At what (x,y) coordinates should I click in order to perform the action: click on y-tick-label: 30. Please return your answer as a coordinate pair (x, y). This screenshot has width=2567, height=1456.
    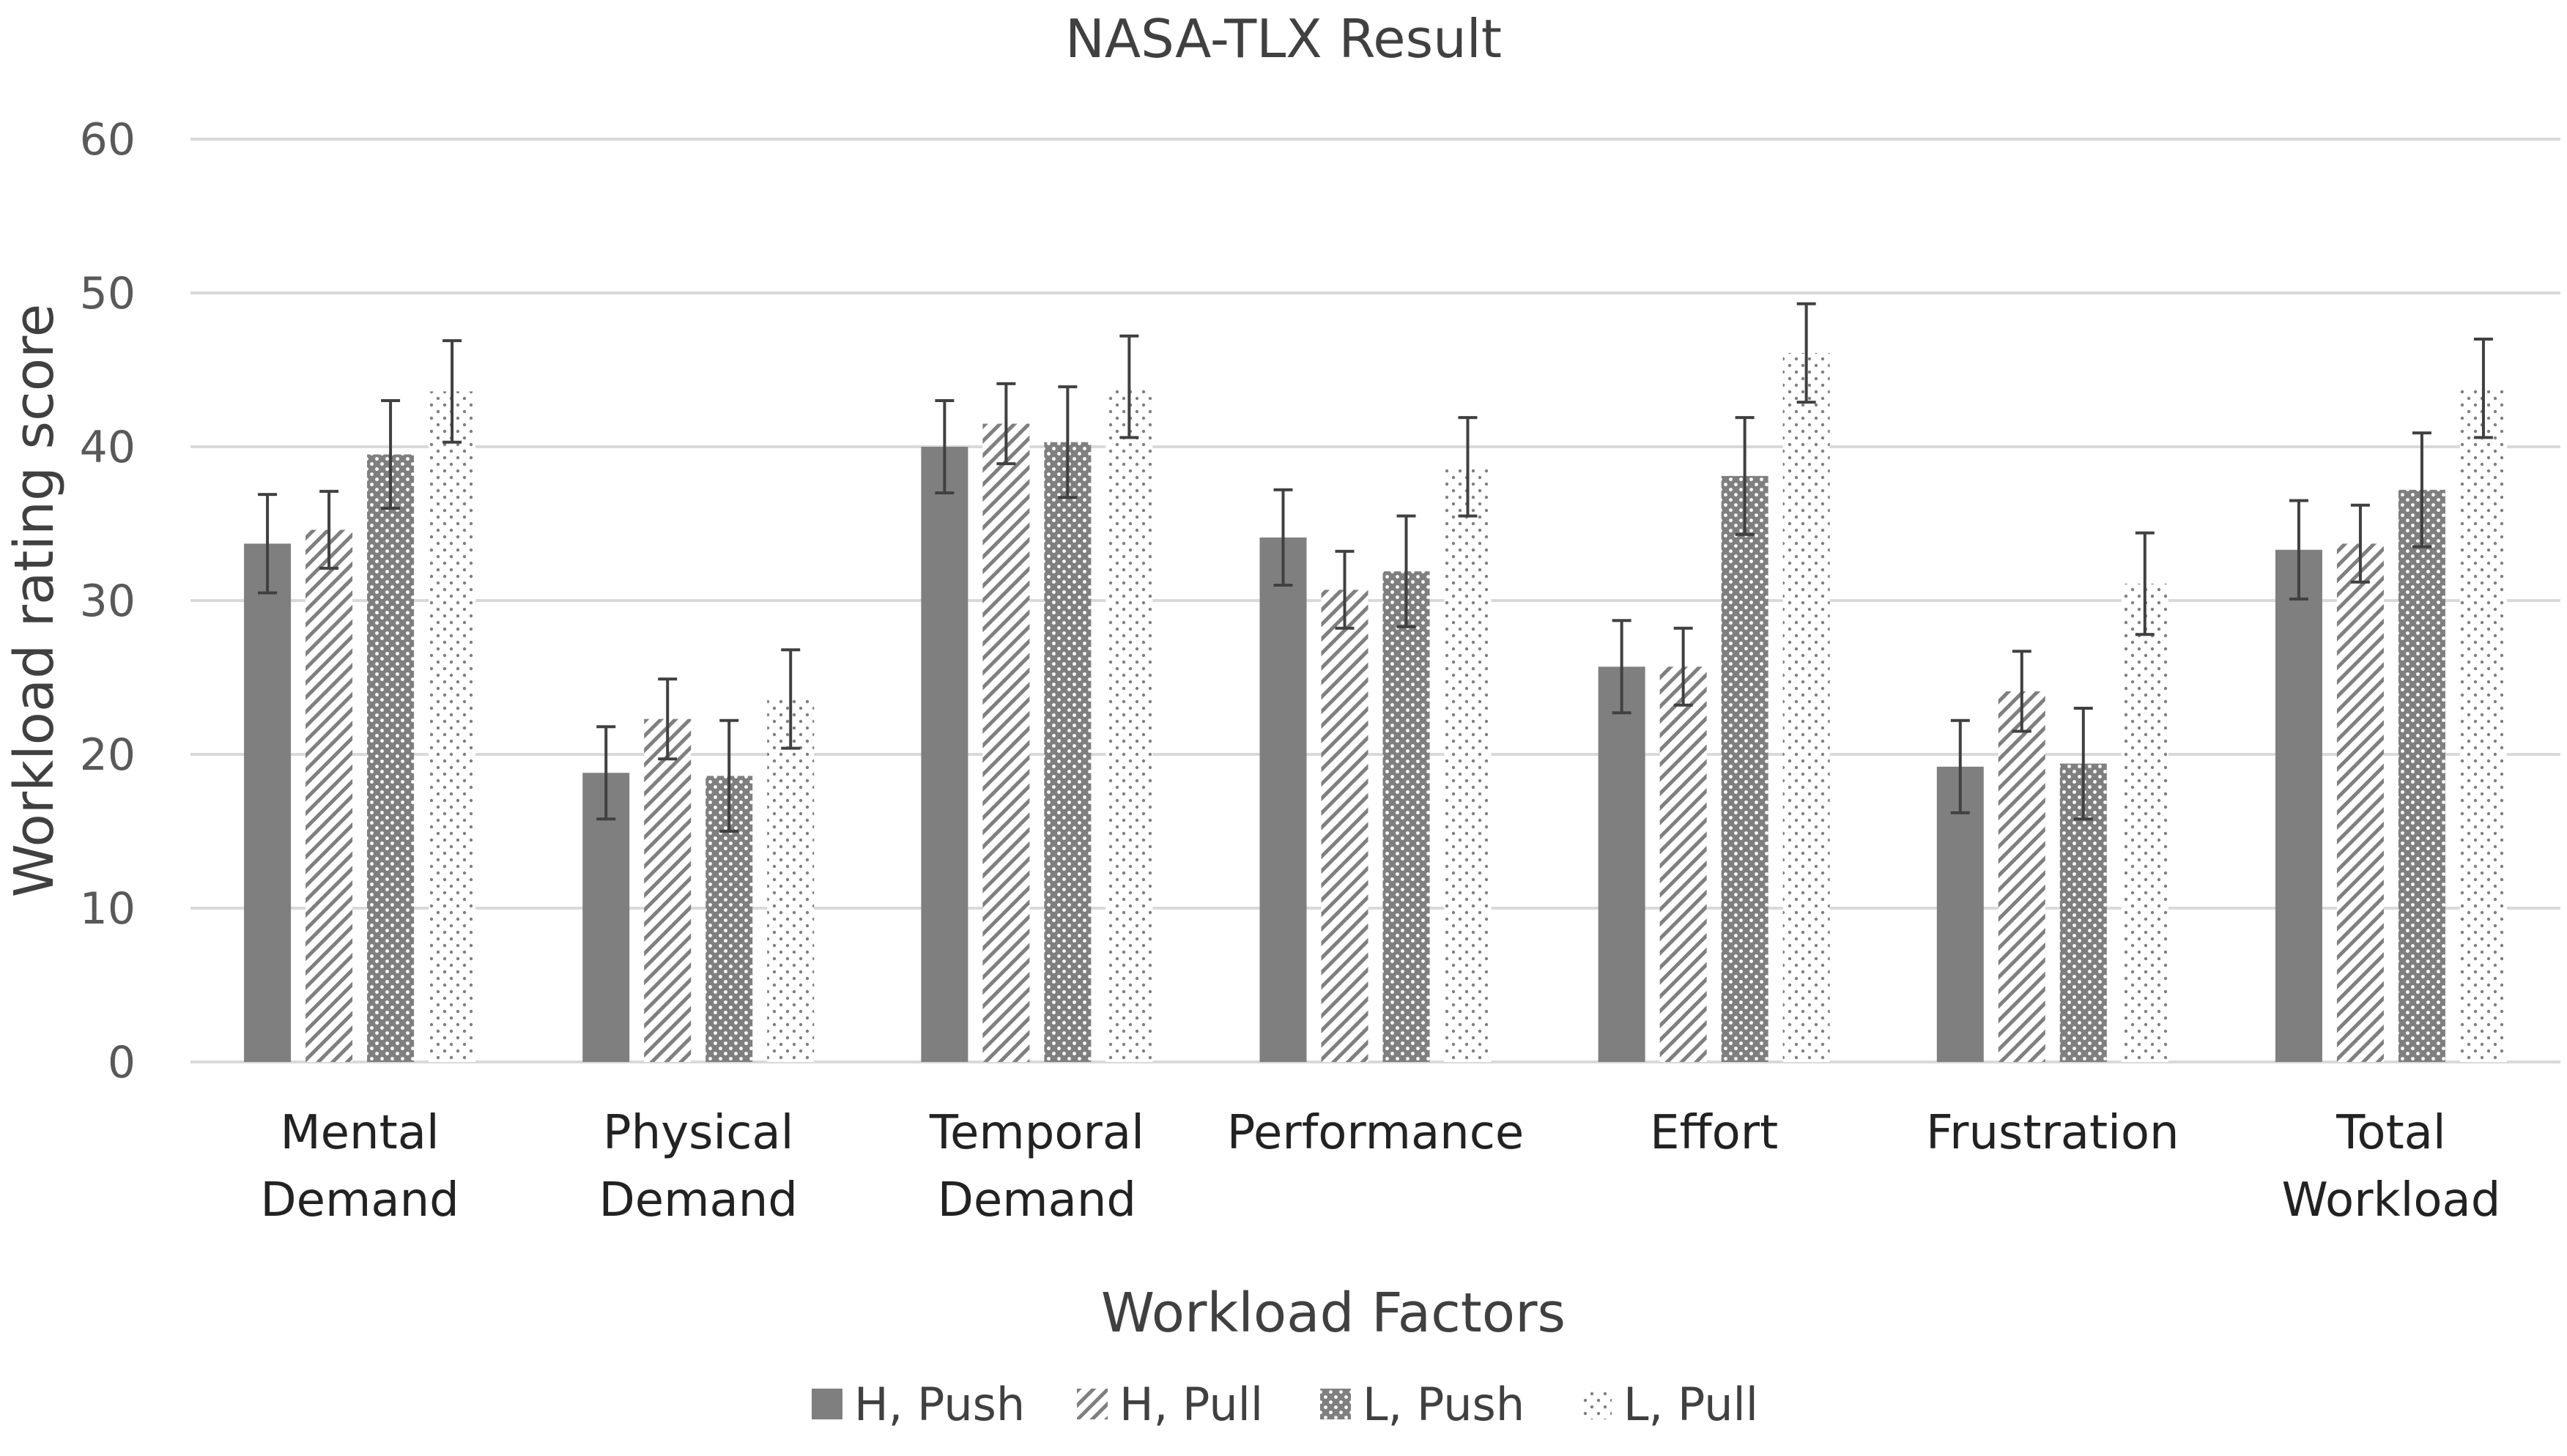
    Looking at the image, I should click on (108, 601).